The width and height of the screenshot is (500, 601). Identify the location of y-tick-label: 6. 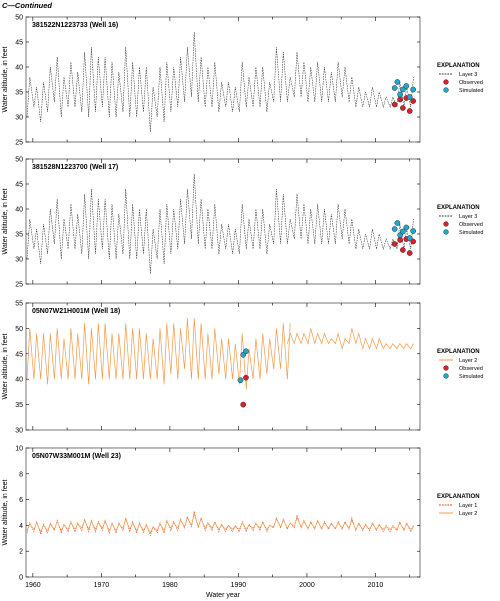
(21, 500).